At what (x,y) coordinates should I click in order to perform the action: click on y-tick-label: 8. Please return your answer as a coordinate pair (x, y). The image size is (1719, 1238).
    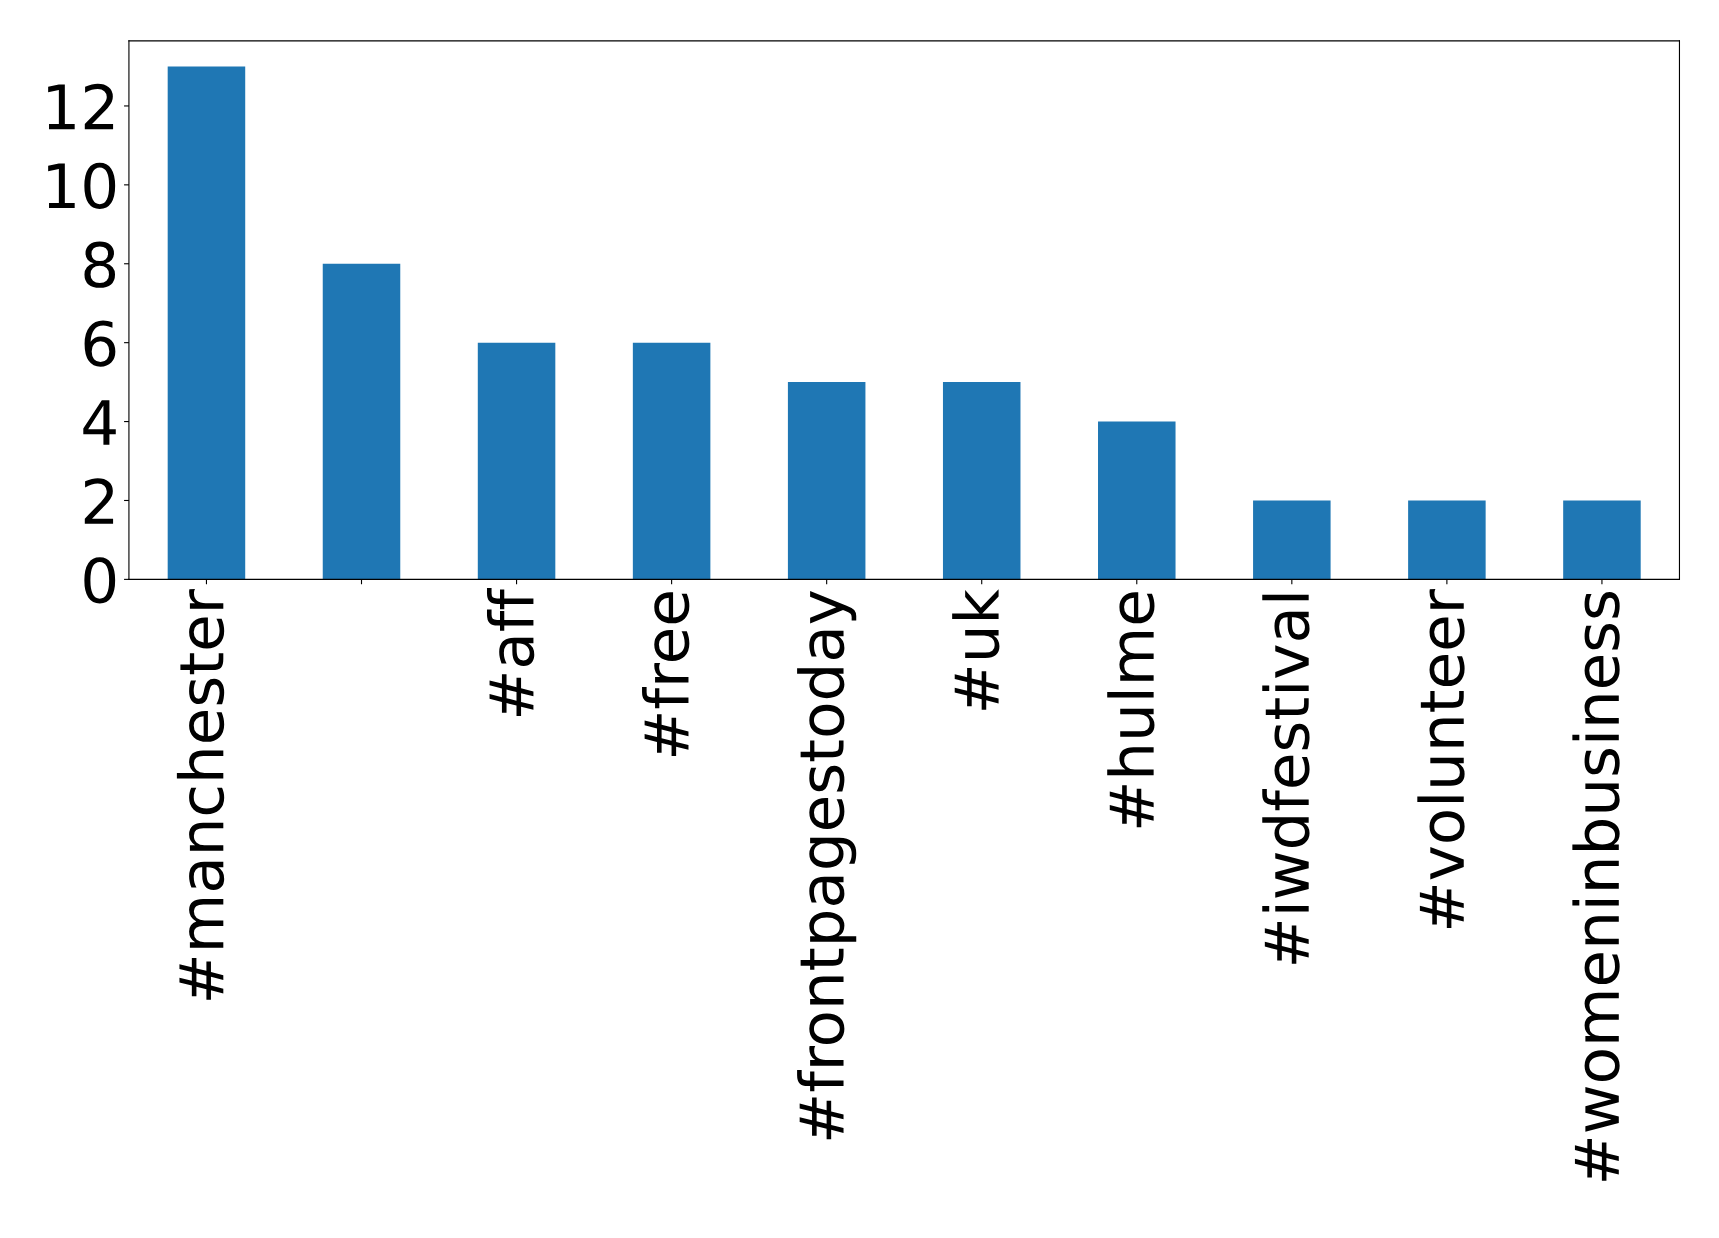
    Looking at the image, I should click on (100, 264).